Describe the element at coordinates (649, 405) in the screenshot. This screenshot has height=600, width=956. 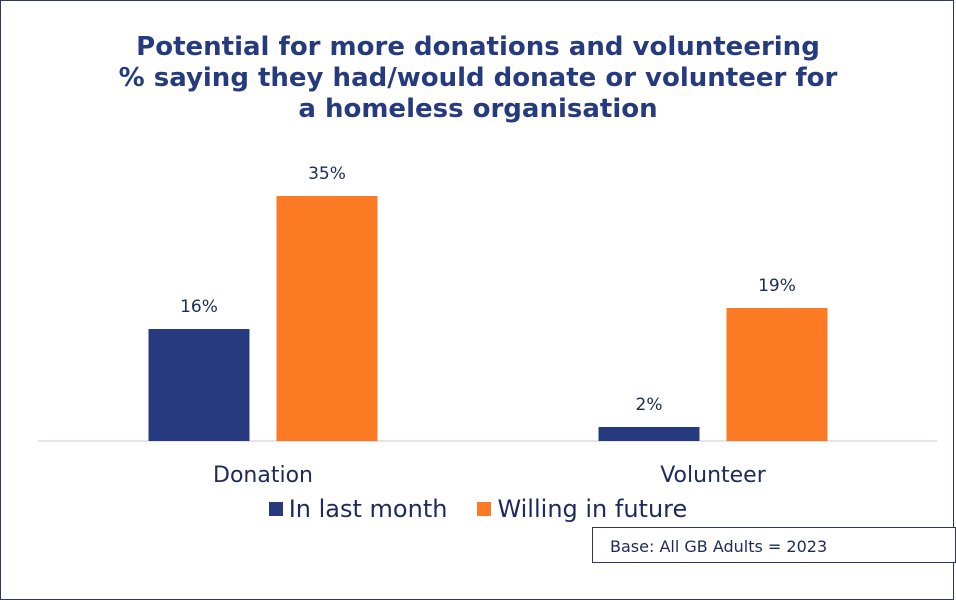
I see `data-label-volunteer-in-last-month: 2%` at that location.